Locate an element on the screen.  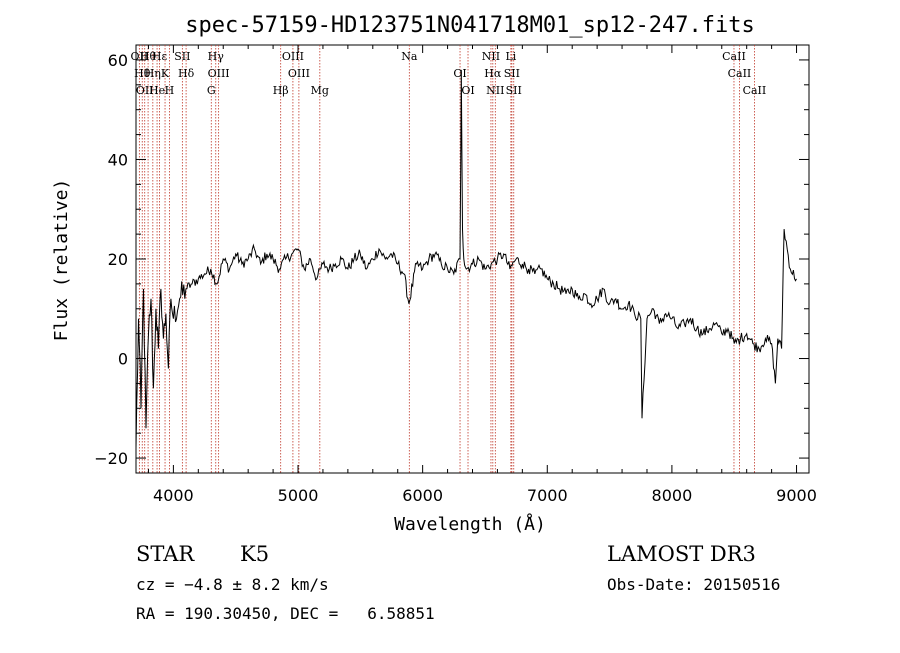
line-label-20: OI is located at coordinates (467, 90).